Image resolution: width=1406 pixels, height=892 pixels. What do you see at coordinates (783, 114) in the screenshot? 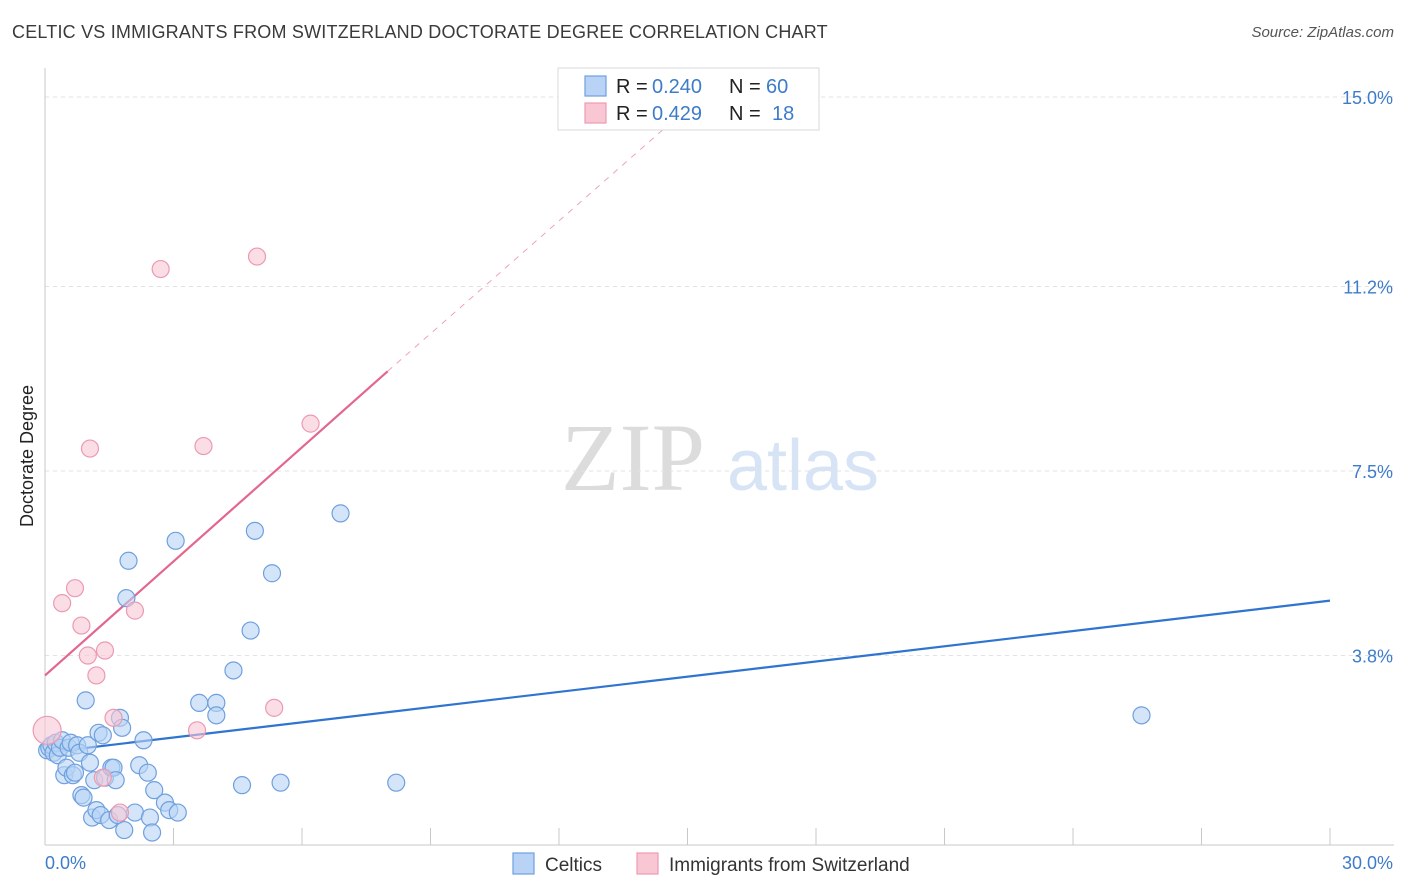
I see `legend-n-value-swiss: 18` at bounding box center [783, 114].